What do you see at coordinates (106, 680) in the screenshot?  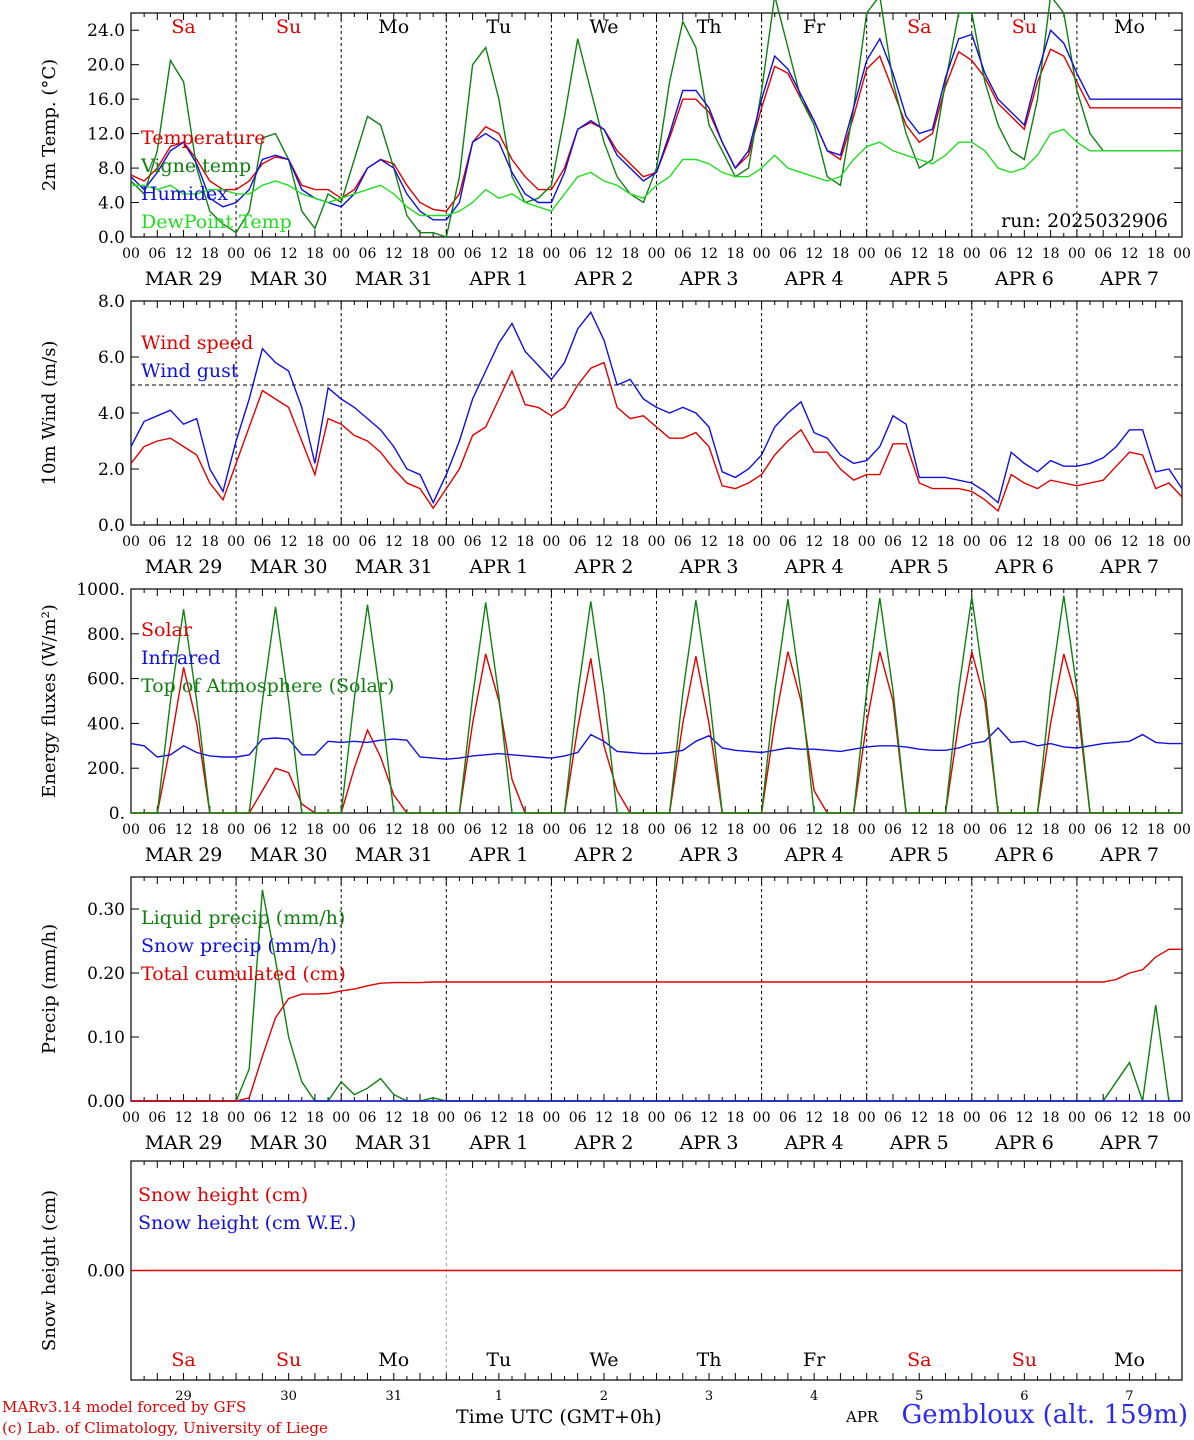 I see `y-tick-label: 600.` at bounding box center [106, 680].